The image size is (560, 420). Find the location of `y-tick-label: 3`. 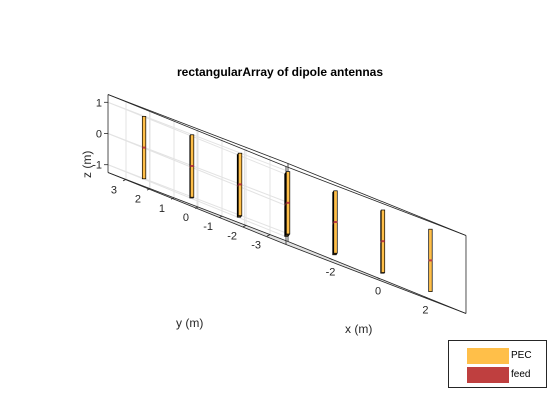

y-tick-label: 3 is located at coordinates (114, 190).